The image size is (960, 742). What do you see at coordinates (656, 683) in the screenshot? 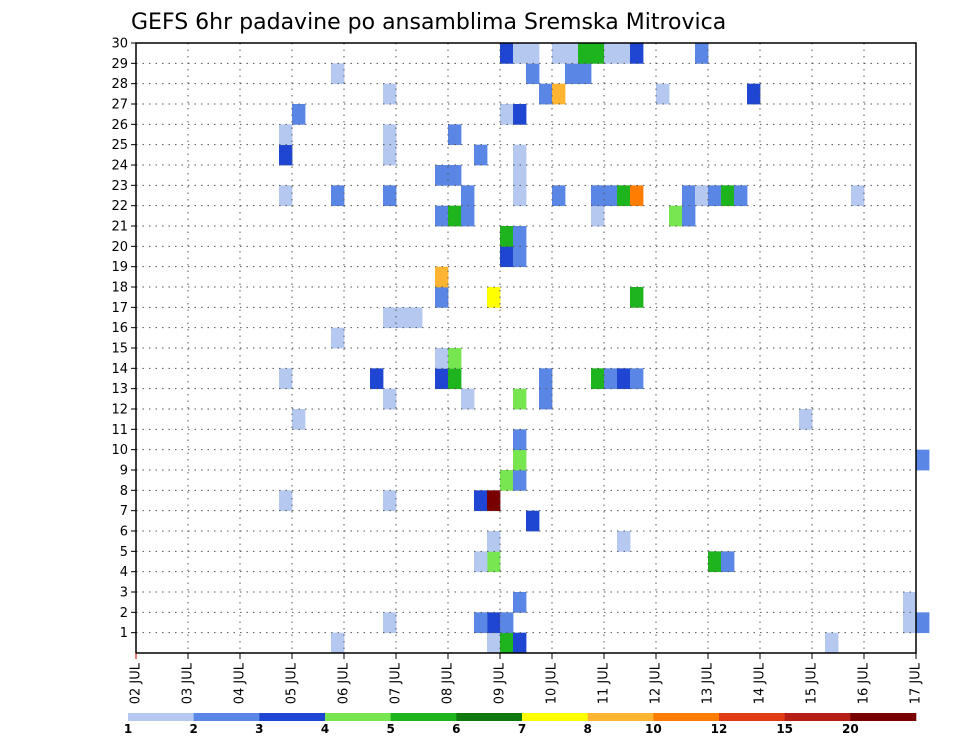
I see `x-tick-label: 12 JUL` at bounding box center [656, 683].